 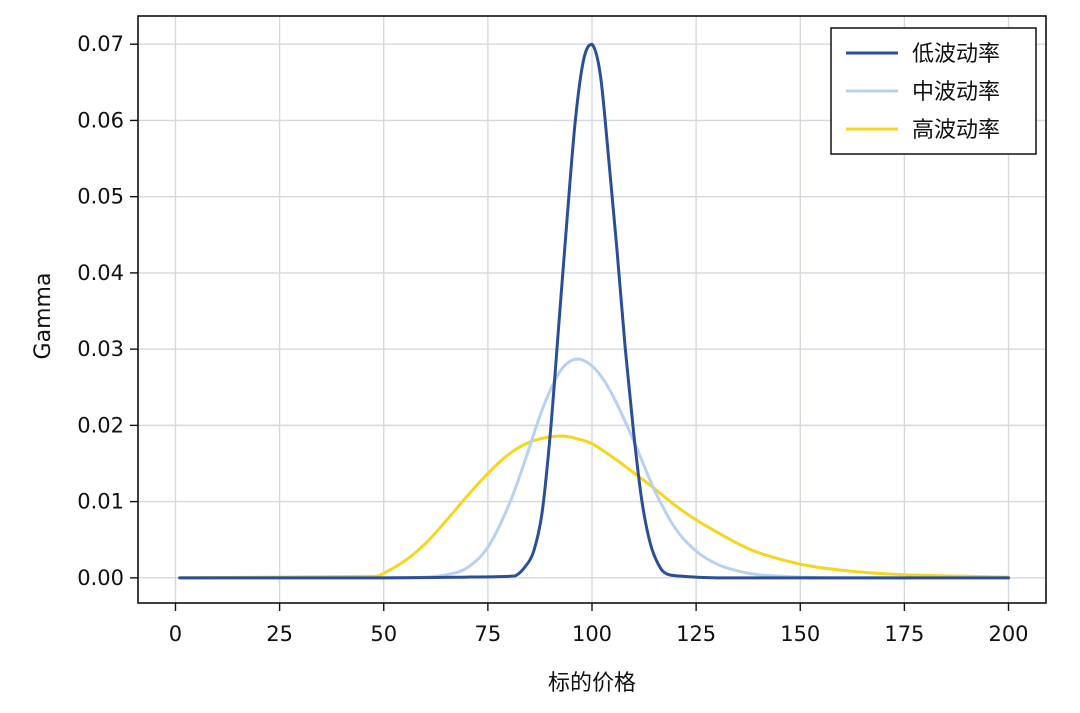 What do you see at coordinates (1008, 634) in the screenshot?
I see `x-tick-label: 200` at bounding box center [1008, 634].